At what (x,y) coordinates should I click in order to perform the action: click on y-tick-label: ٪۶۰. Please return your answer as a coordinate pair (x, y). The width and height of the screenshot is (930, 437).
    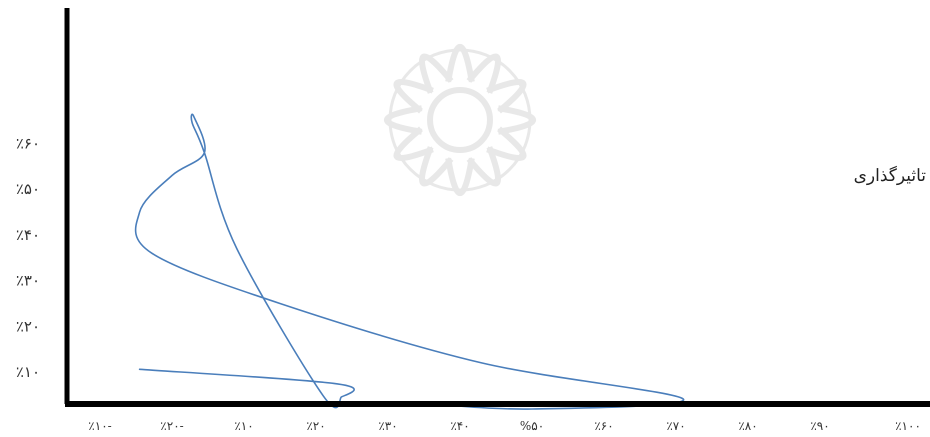
    Looking at the image, I should click on (28, 144).